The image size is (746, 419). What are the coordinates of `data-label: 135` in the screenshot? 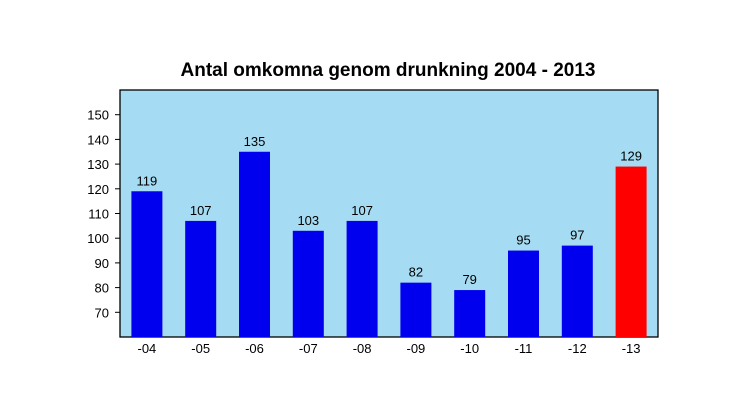 It's located at (255, 141).